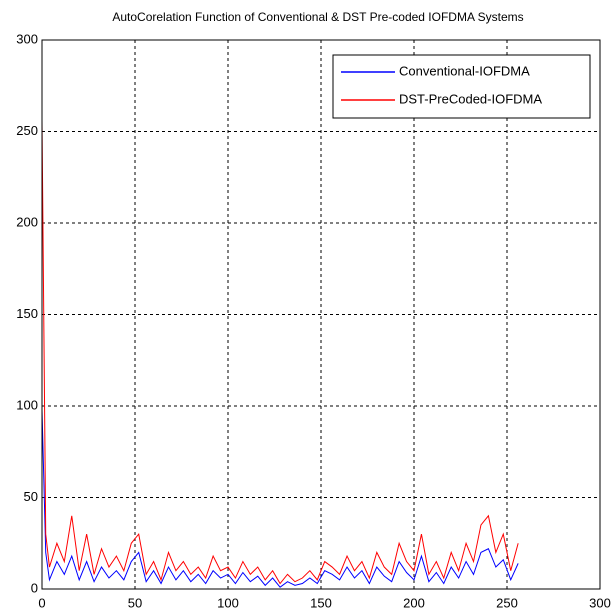 Image resolution: width=612 pixels, height=616 pixels. What do you see at coordinates (470, 98) in the screenshot?
I see `legend-label: DST-PreCoded-IOFDMA` at bounding box center [470, 98].